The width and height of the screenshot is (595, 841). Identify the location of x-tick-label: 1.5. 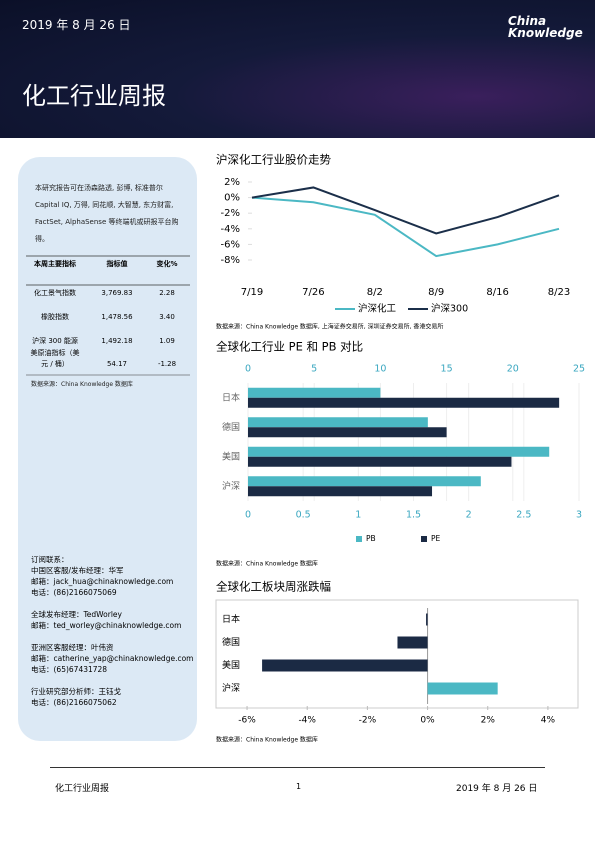
(413, 515).